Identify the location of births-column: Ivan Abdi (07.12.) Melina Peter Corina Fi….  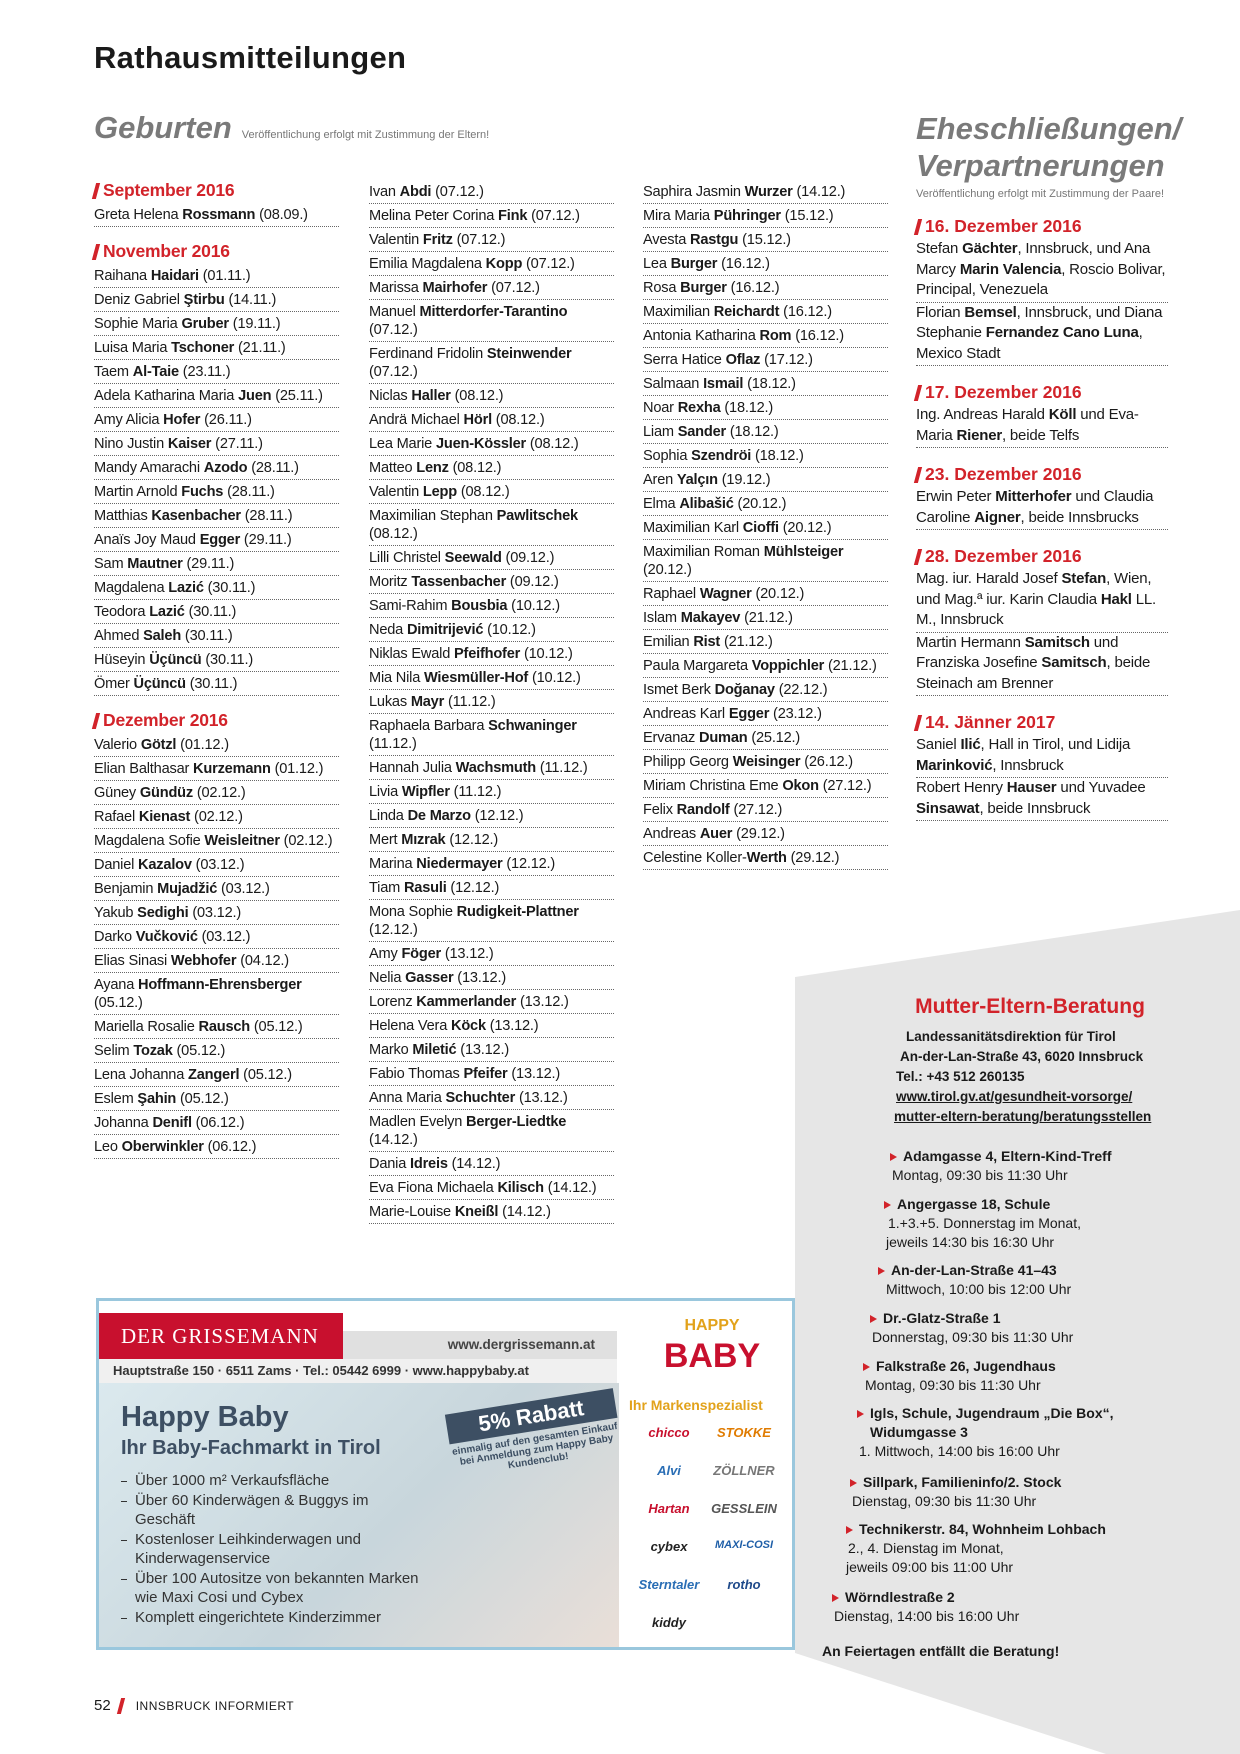
(491, 702).